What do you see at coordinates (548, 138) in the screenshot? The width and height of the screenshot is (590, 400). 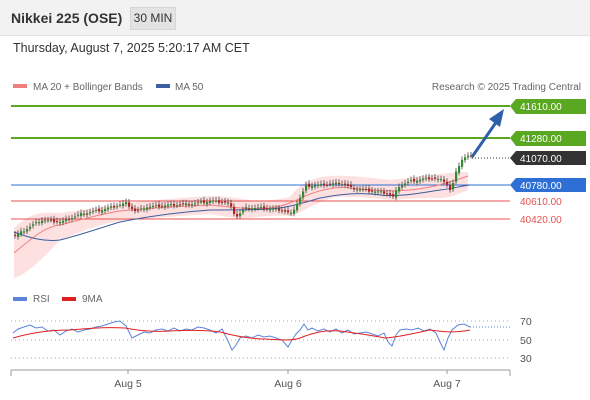 I see `r1-tag: 41280.00` at bounding box center [548, 138].